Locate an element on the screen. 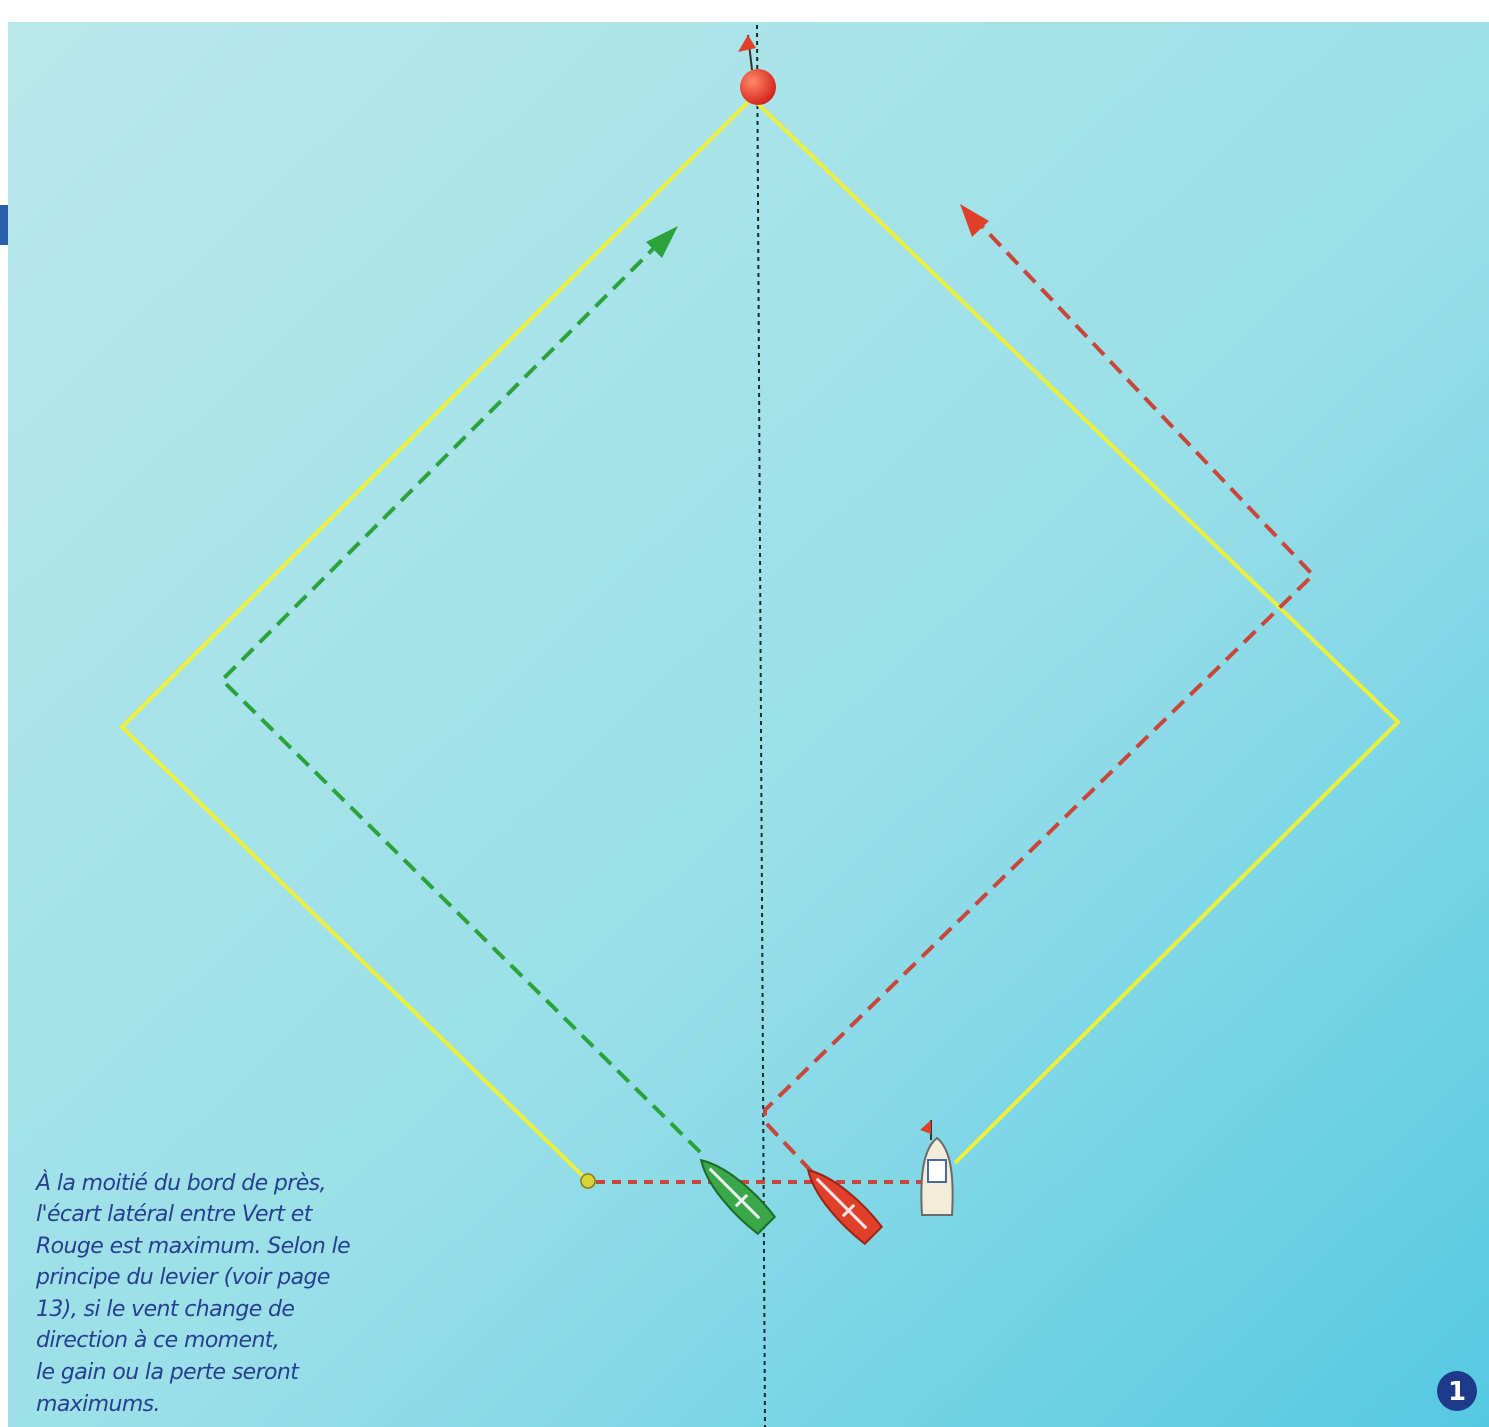 The height and width of the screenshot is (1427, 1489). figure-number: 1 is located at coordinates (1457, 1392).